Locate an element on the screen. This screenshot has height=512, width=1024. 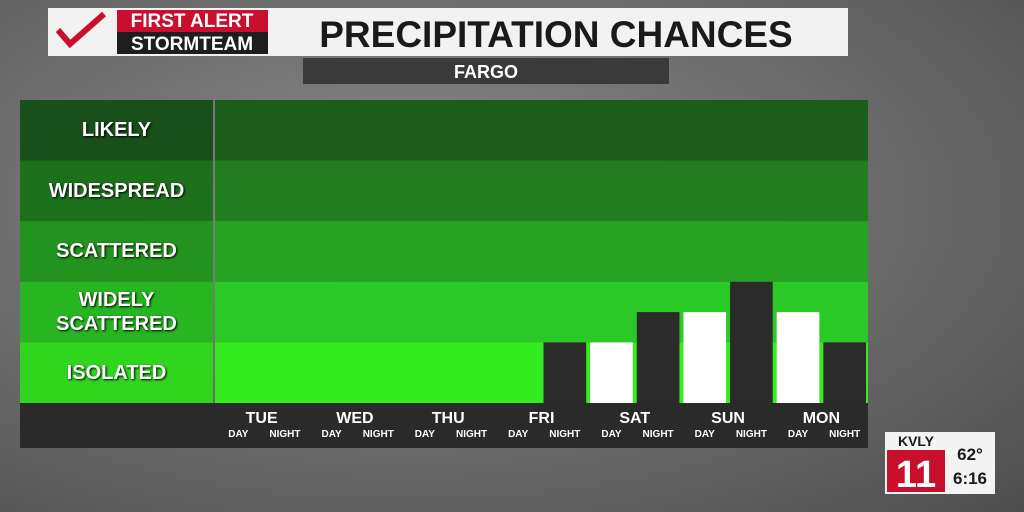
y-tick-label: WIDELY SCATTERED is located at coordinates (116, 312).